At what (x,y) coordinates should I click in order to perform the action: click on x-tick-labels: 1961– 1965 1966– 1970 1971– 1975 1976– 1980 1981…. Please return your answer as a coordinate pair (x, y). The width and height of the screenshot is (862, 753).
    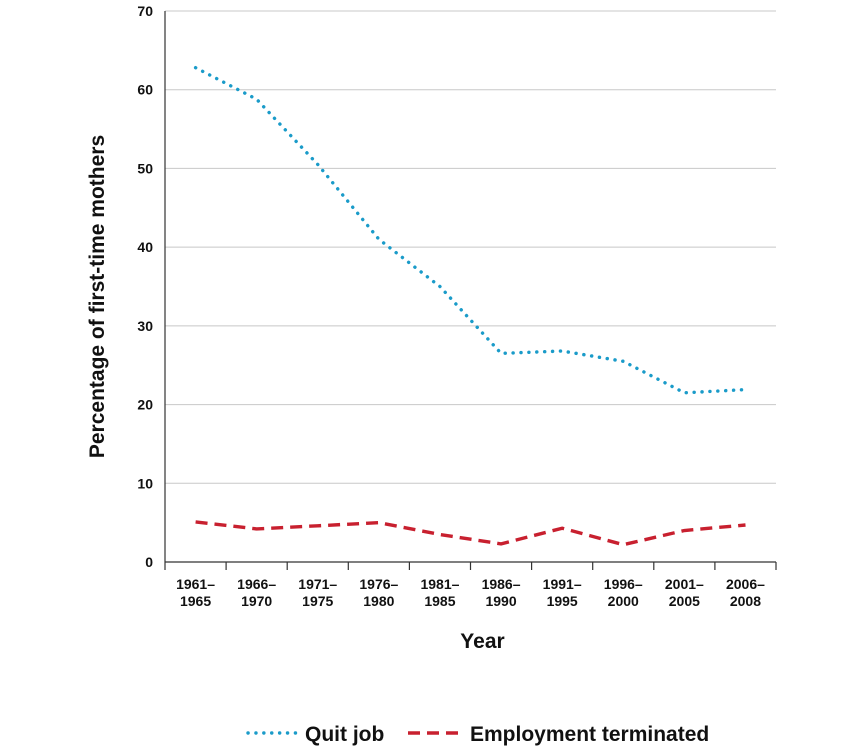
    Looking at the image, I should click on (470, 585).